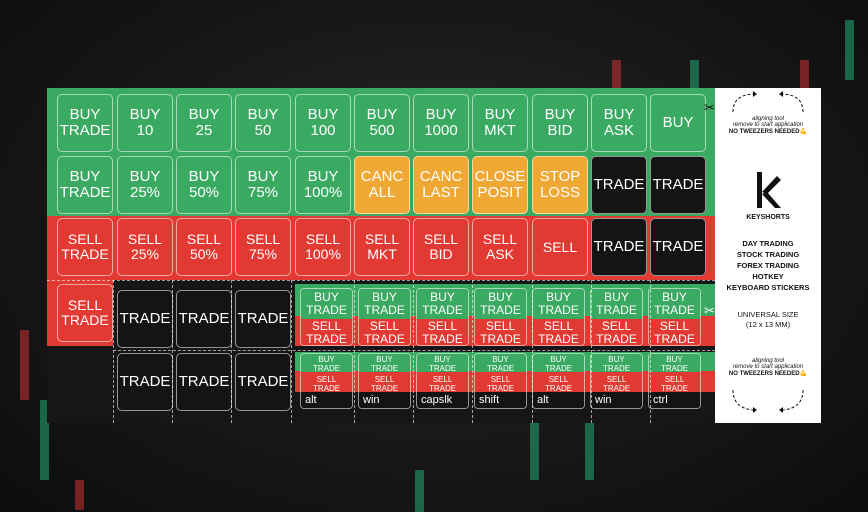 The height and width of the screenshot is (512, 868). Describe the element at coordinates (768, 254) in the screenshot. I see `desc-line: STOCK TRADING` at that location.